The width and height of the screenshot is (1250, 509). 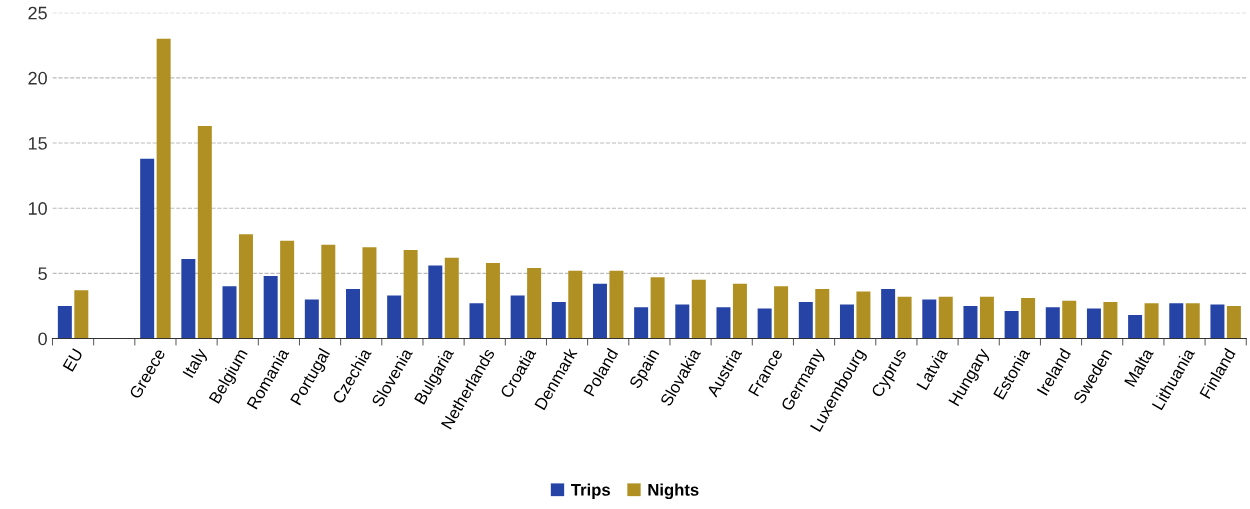 What do you see at coordinates (37, 13) in the screenshot?
I see `y-tick-label: 25` at bounding box center [37, 13].